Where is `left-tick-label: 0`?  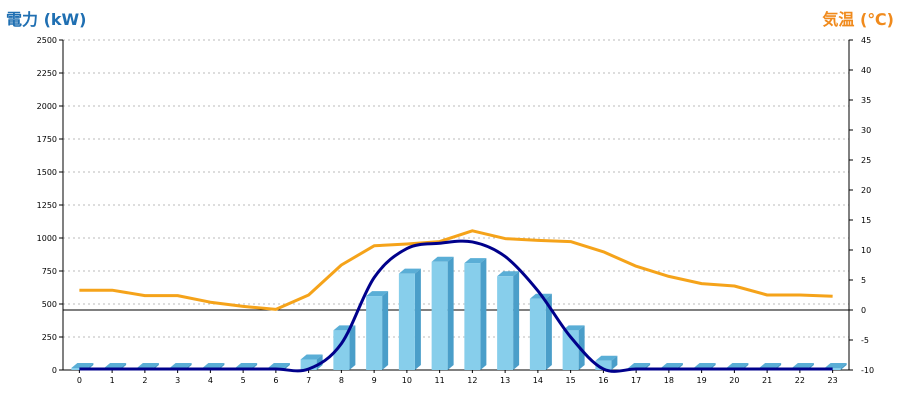
left-tick-label: 0 is located at coordinates (54, 370).